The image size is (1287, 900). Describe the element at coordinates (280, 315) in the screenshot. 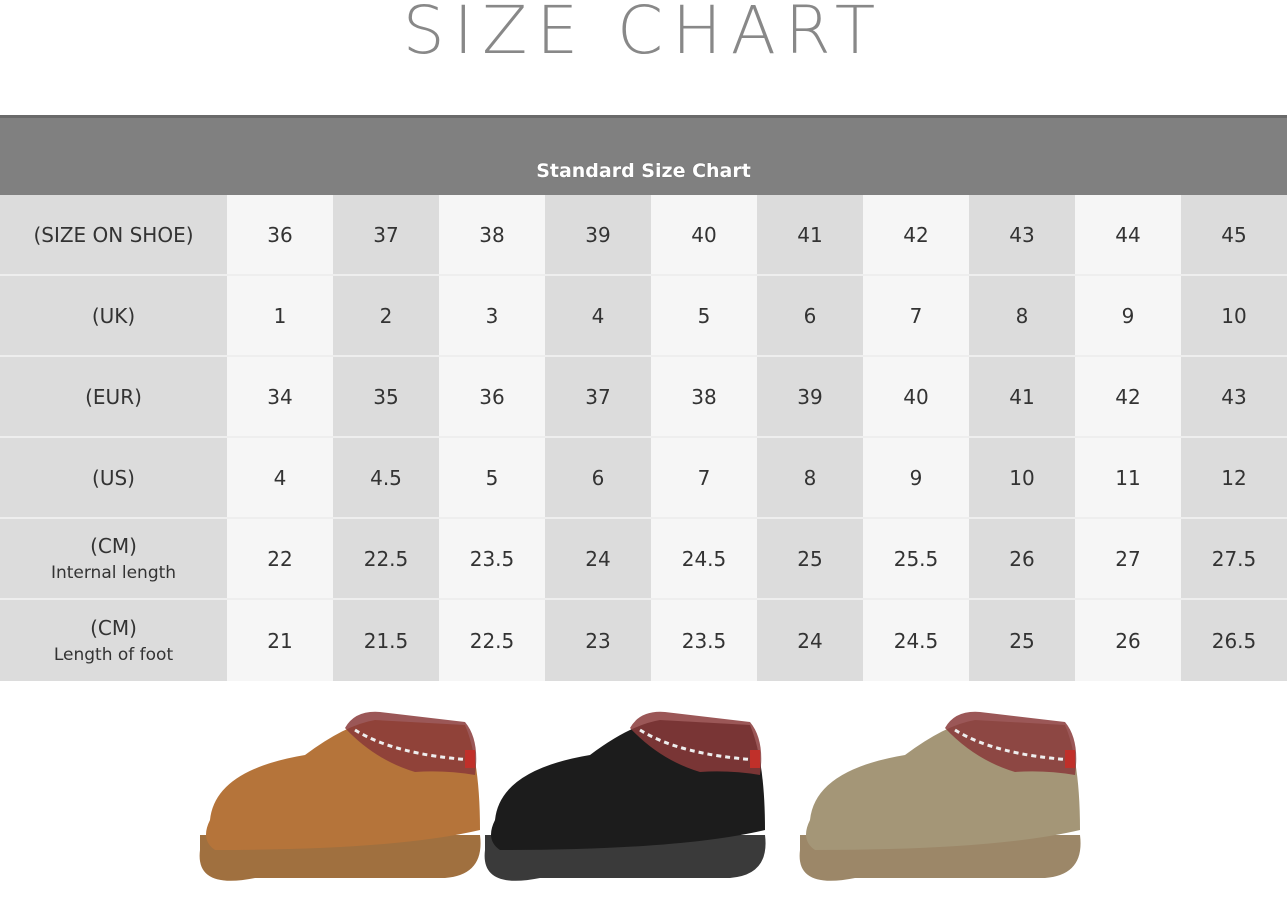

I see `table-cell: 1` at that location.